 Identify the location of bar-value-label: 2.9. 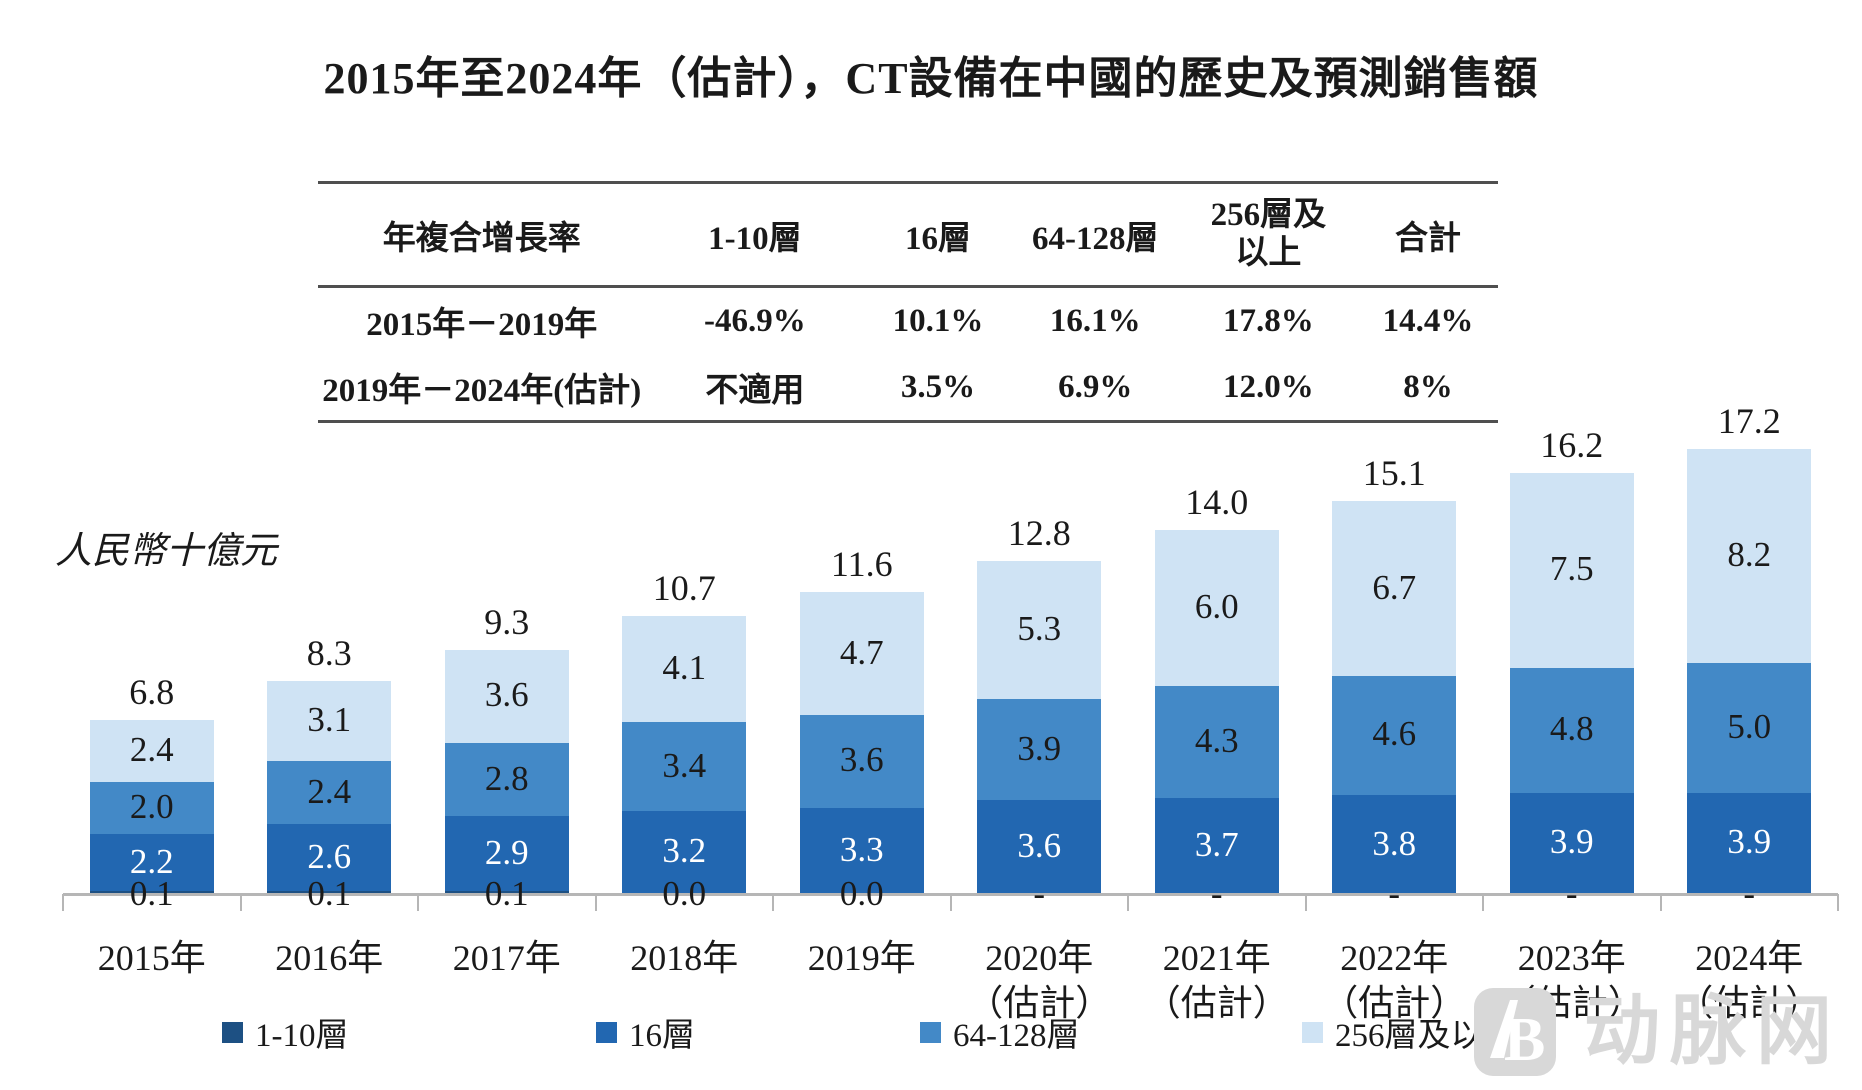
(506, 852).